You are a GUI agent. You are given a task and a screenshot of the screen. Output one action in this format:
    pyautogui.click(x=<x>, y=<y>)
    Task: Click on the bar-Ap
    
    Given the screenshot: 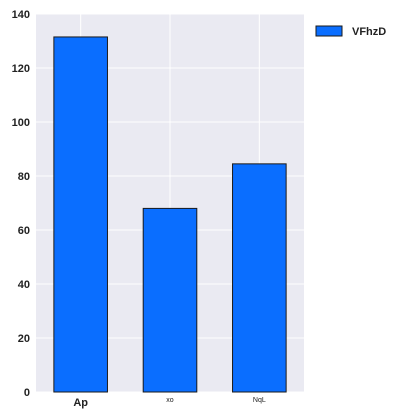 What is the action you would take?
    pyautogui.click(x=80, y=214)
    